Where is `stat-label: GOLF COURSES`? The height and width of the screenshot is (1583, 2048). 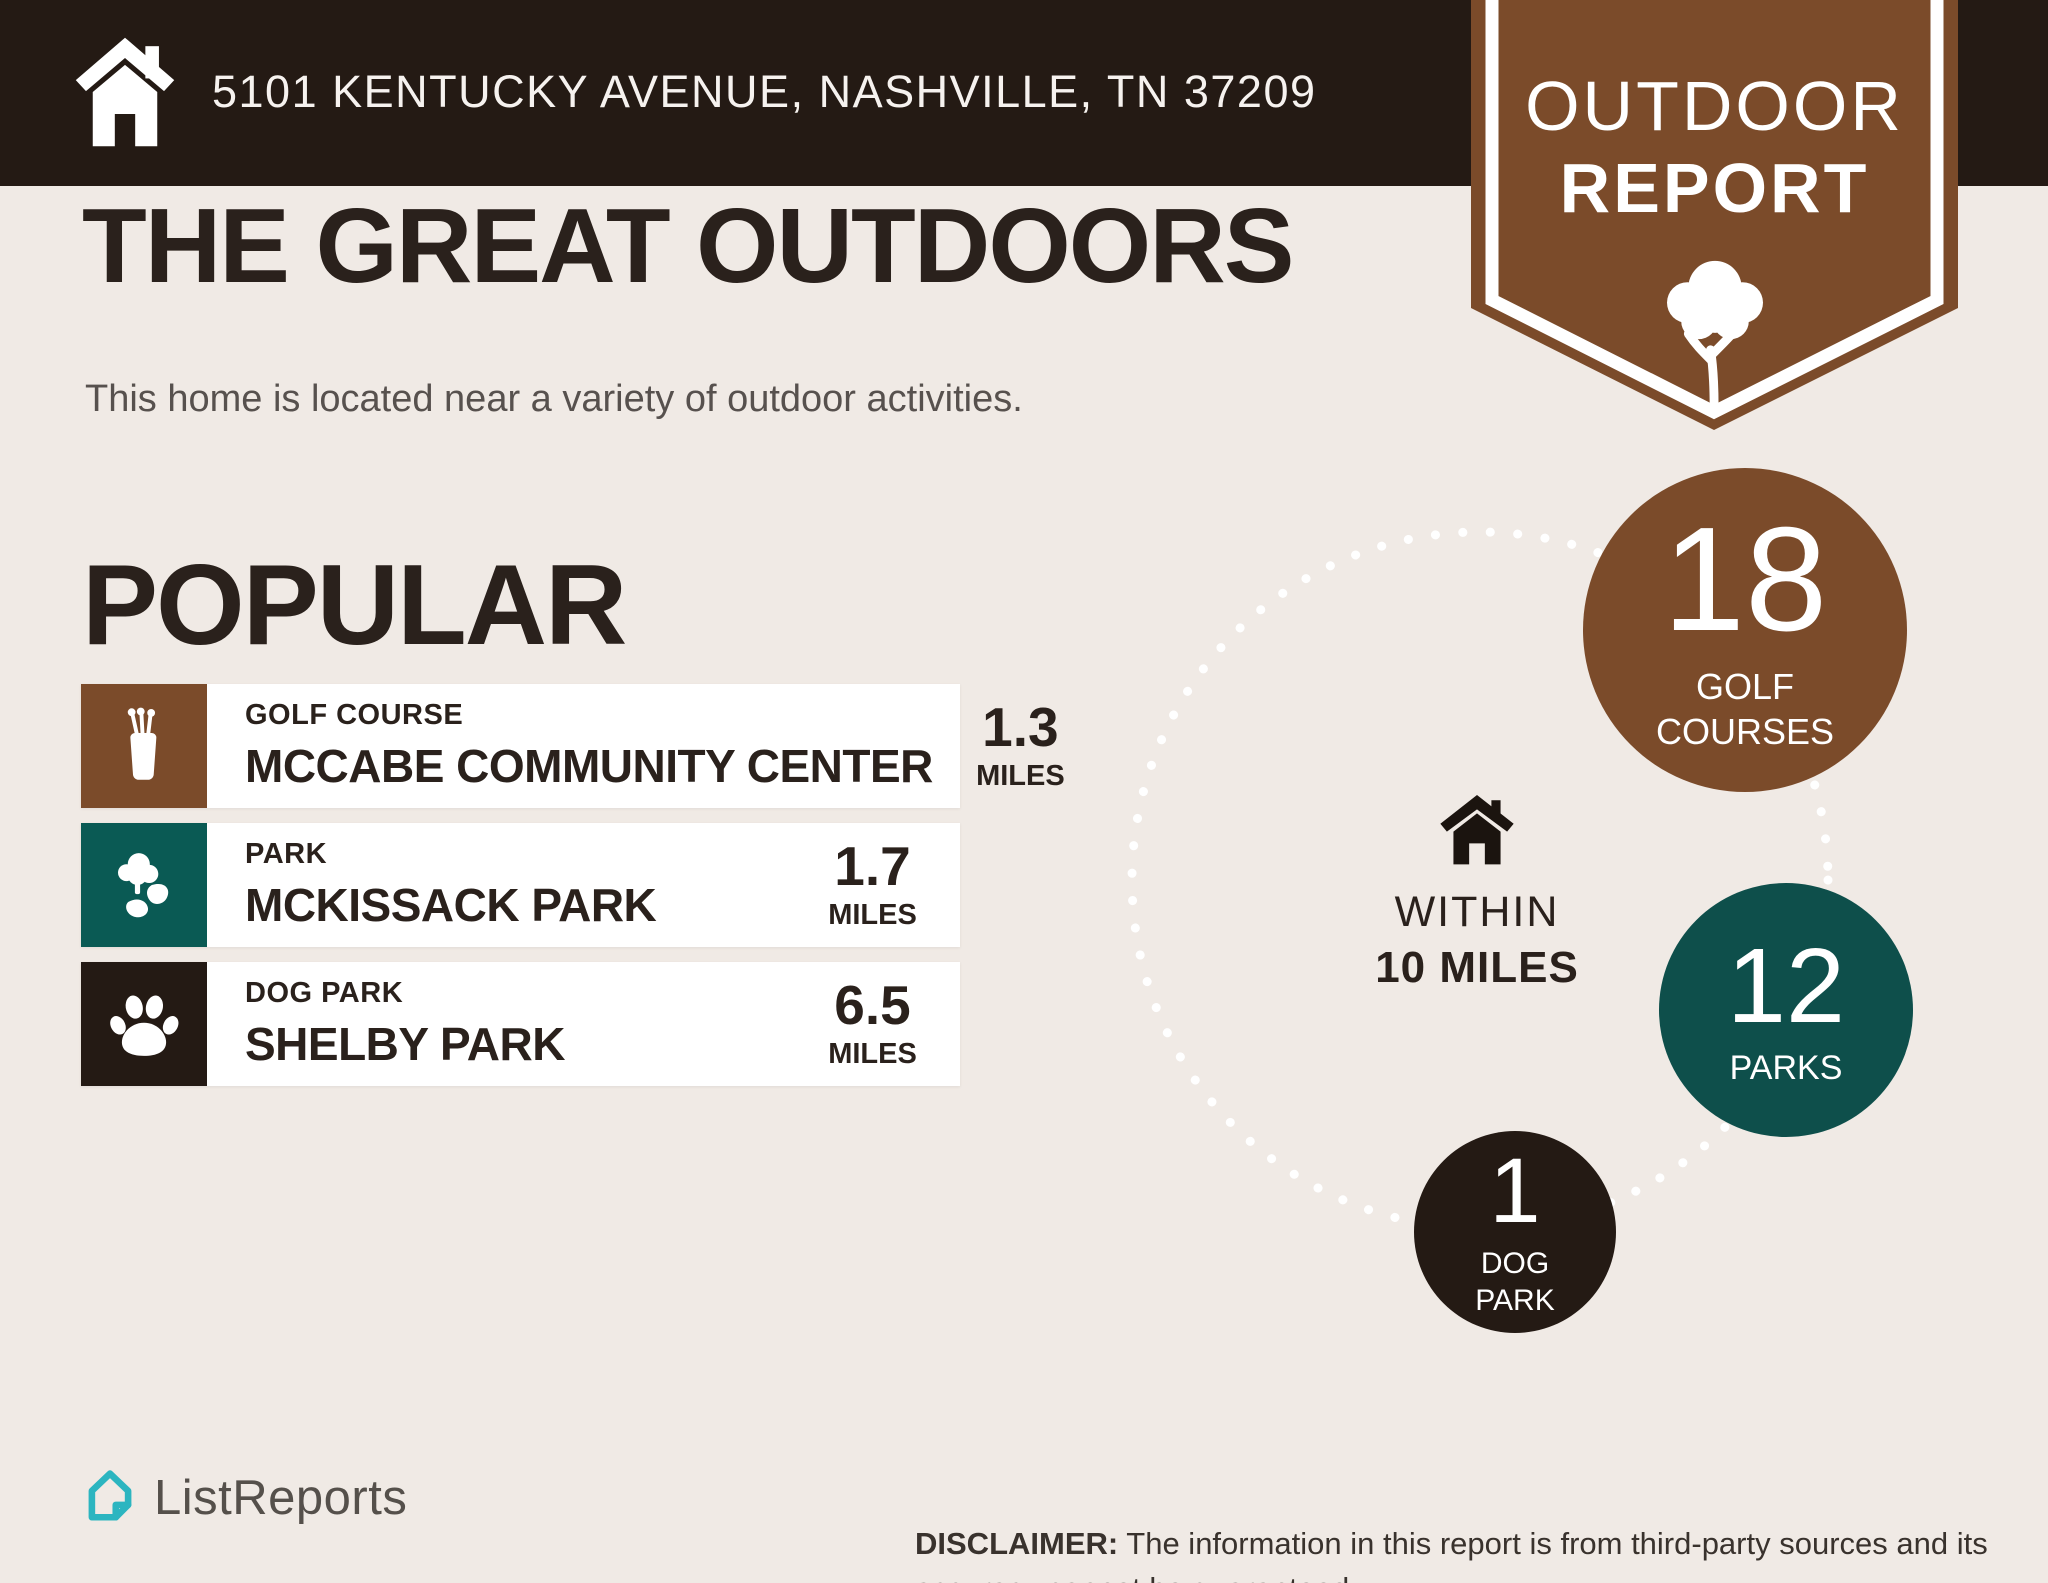 stat-label: GOLF COURSES is located at coordinates (1745, 709).